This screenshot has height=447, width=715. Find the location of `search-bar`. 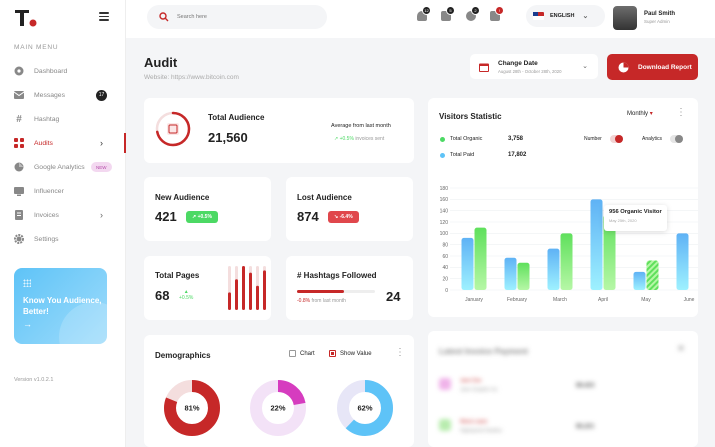

search-bar is located at coordinates (237, 17).